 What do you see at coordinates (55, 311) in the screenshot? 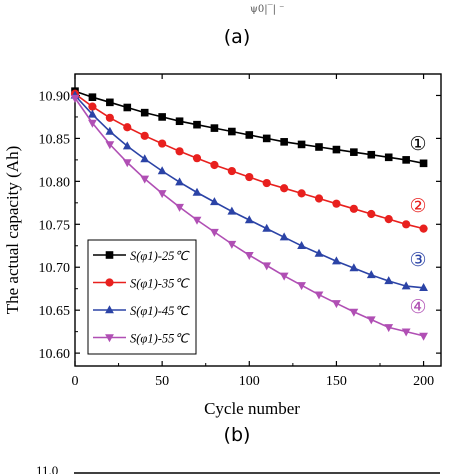
I see `y-tick-label: 10.65` at bounding box center [55, 311].